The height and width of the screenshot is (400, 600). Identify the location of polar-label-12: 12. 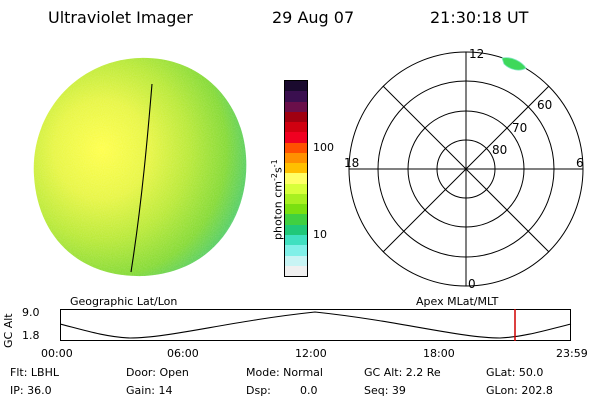
(476, 54).